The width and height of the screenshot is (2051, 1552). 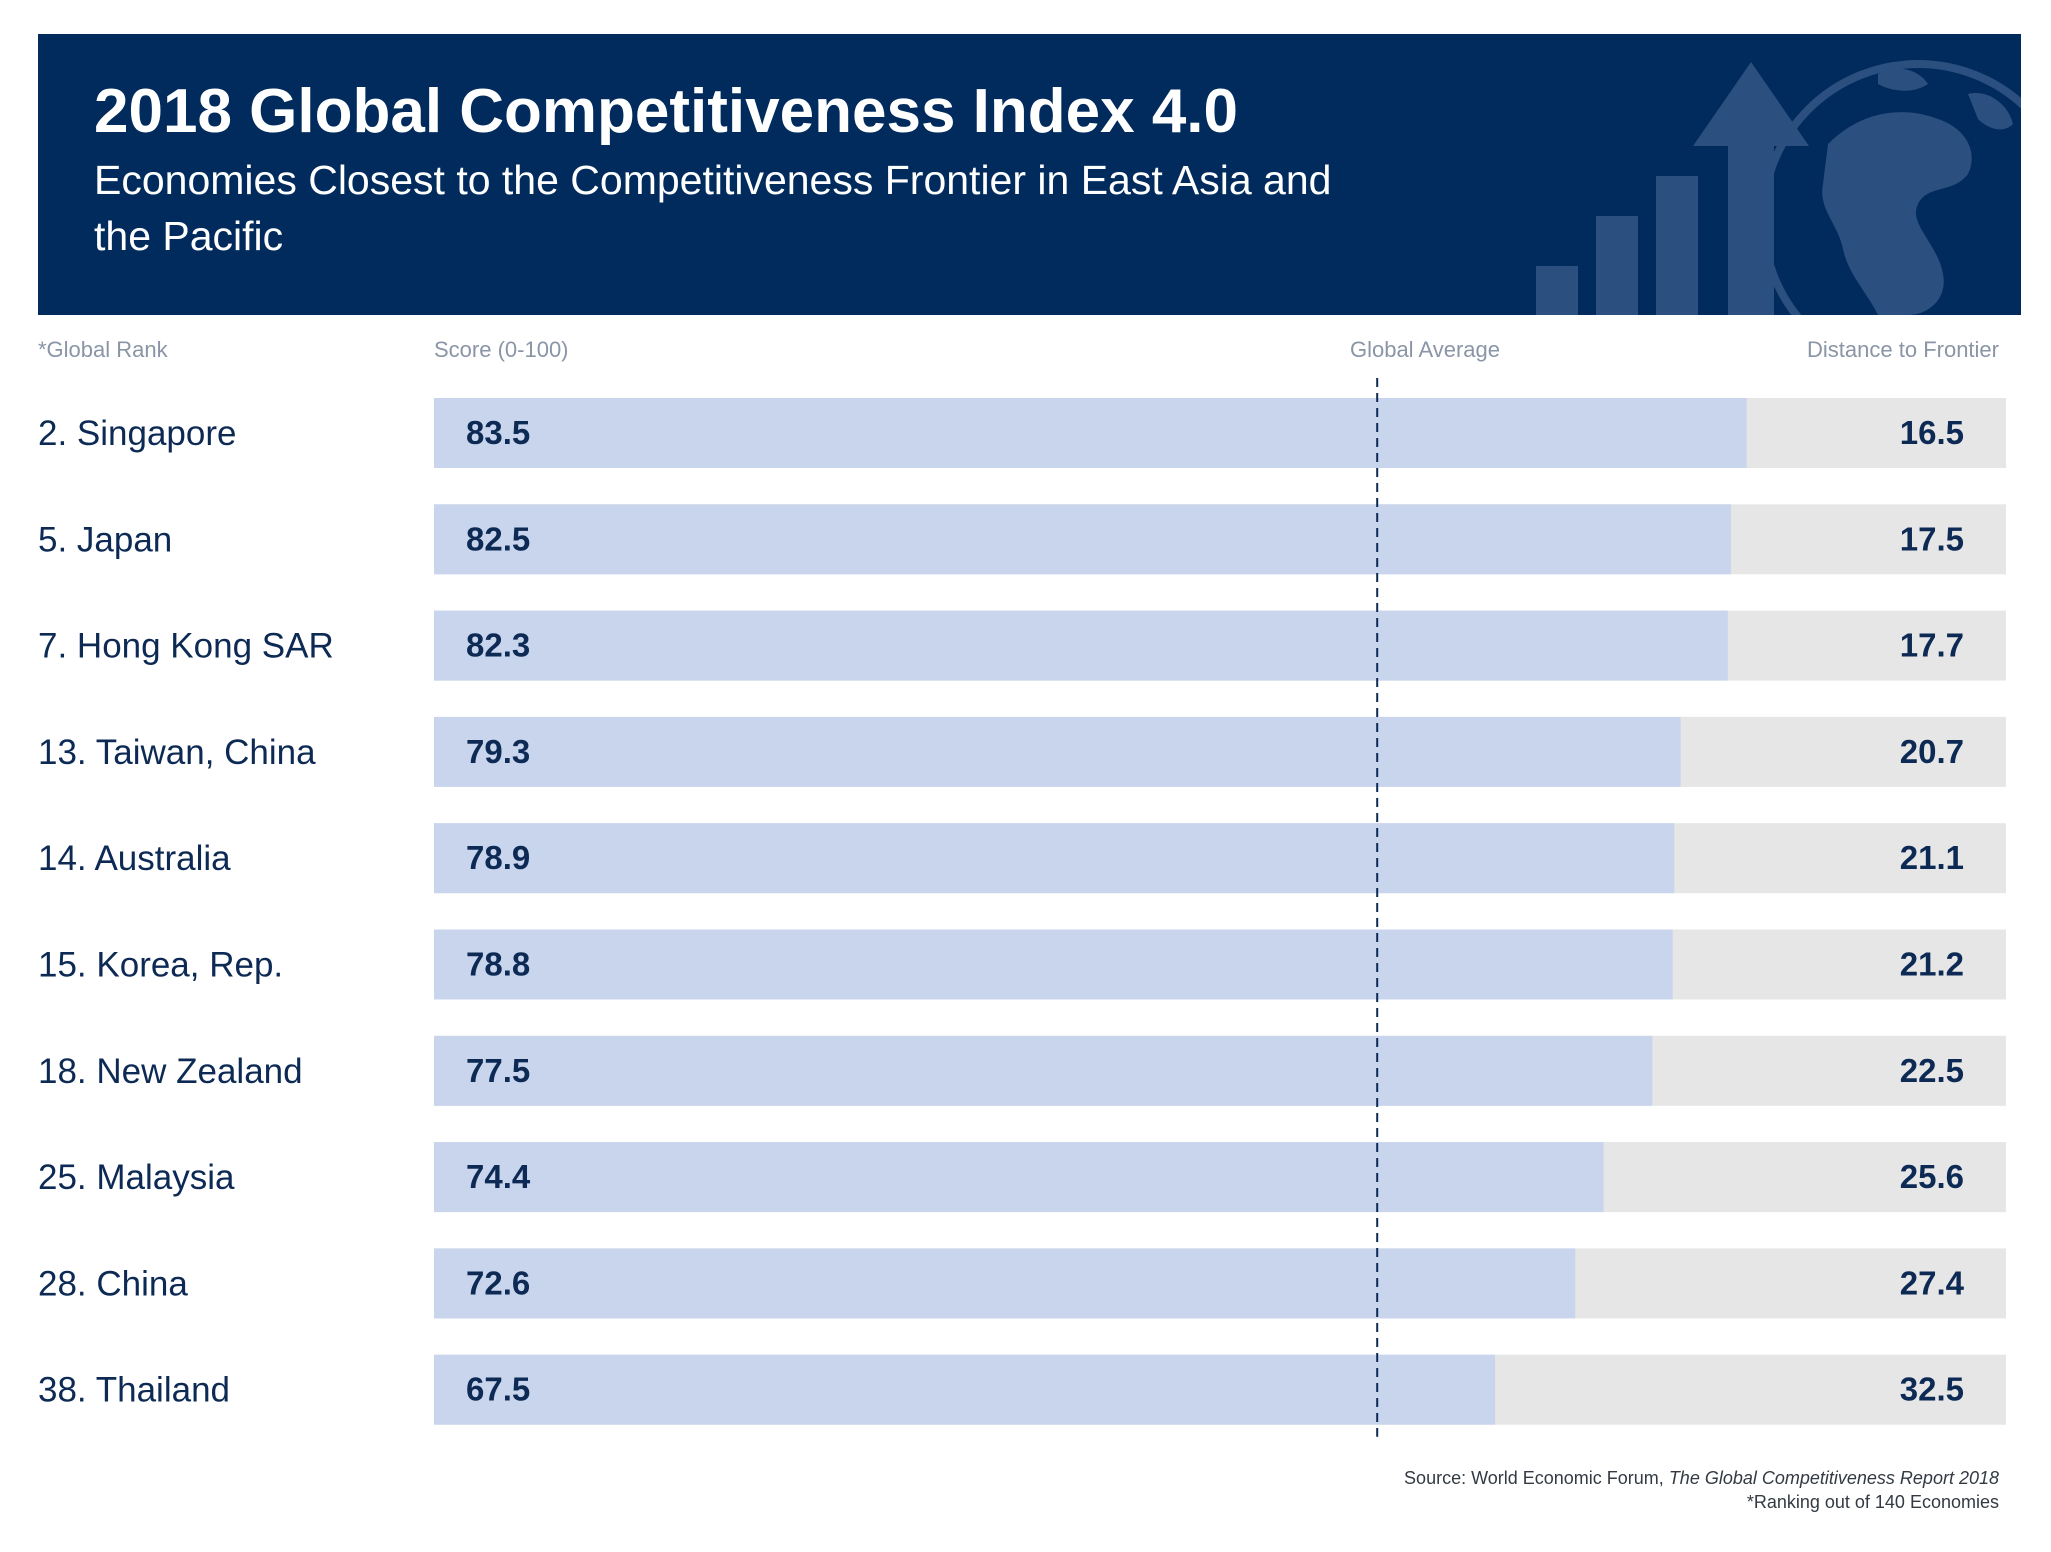 What do you see at coordinates (1932, 857) in the screenshot?
I see `distance-value: 21.1` at bounding box center [1932, 857].